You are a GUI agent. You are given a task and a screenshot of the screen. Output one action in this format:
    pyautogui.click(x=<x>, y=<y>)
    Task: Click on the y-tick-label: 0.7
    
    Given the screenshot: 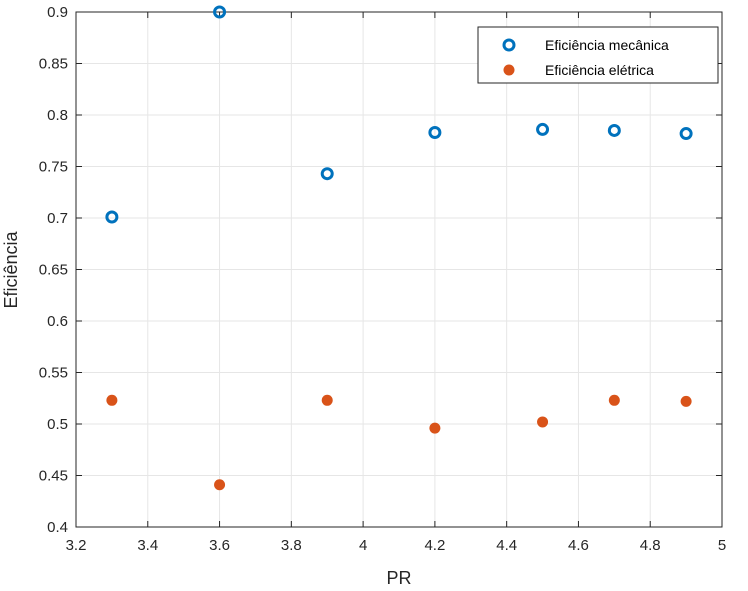 What is the action you would take?
    pyautogui.click(x=57, y=218)
    